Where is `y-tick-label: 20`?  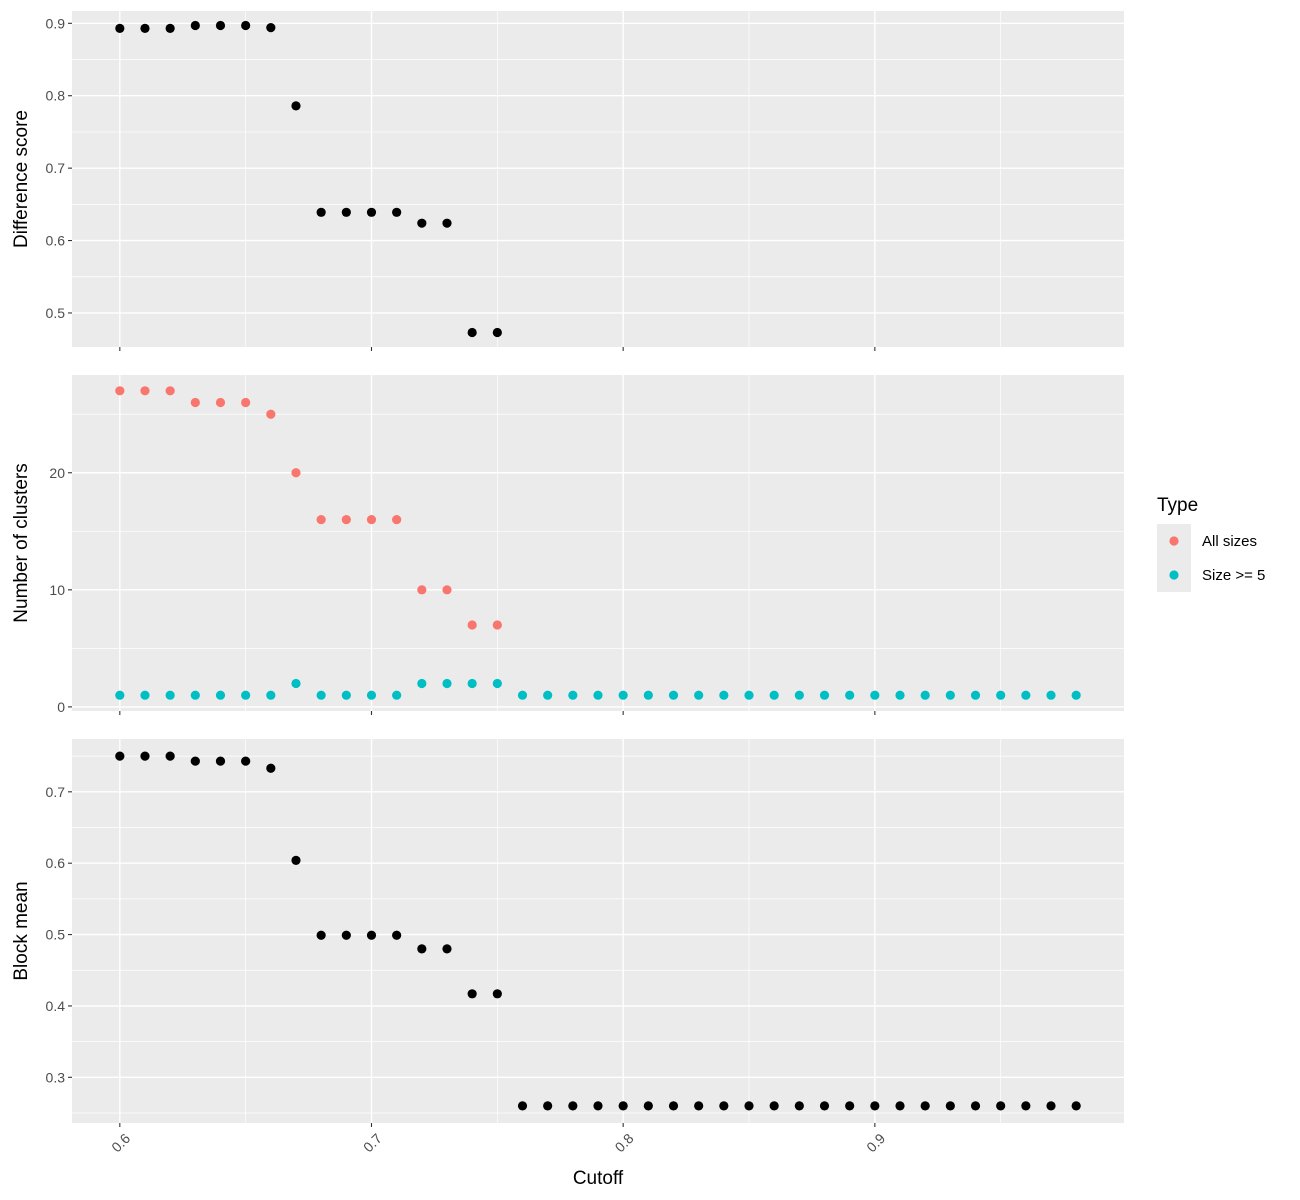
y-tick-label: 20 is located at coordinates (57, 473).